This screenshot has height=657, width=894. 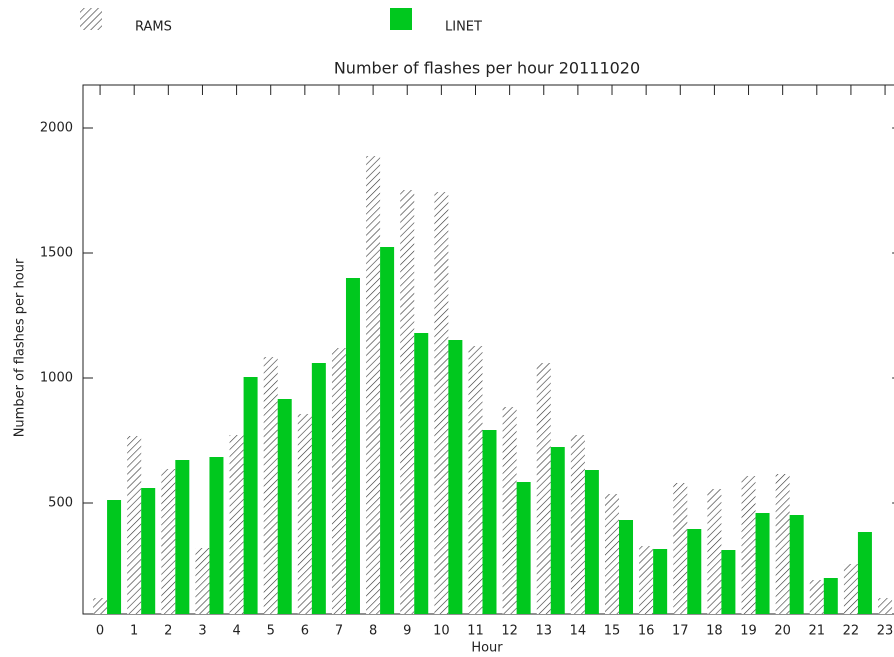 I want to click on legend-label: LINET, so click(x=463, y=27).